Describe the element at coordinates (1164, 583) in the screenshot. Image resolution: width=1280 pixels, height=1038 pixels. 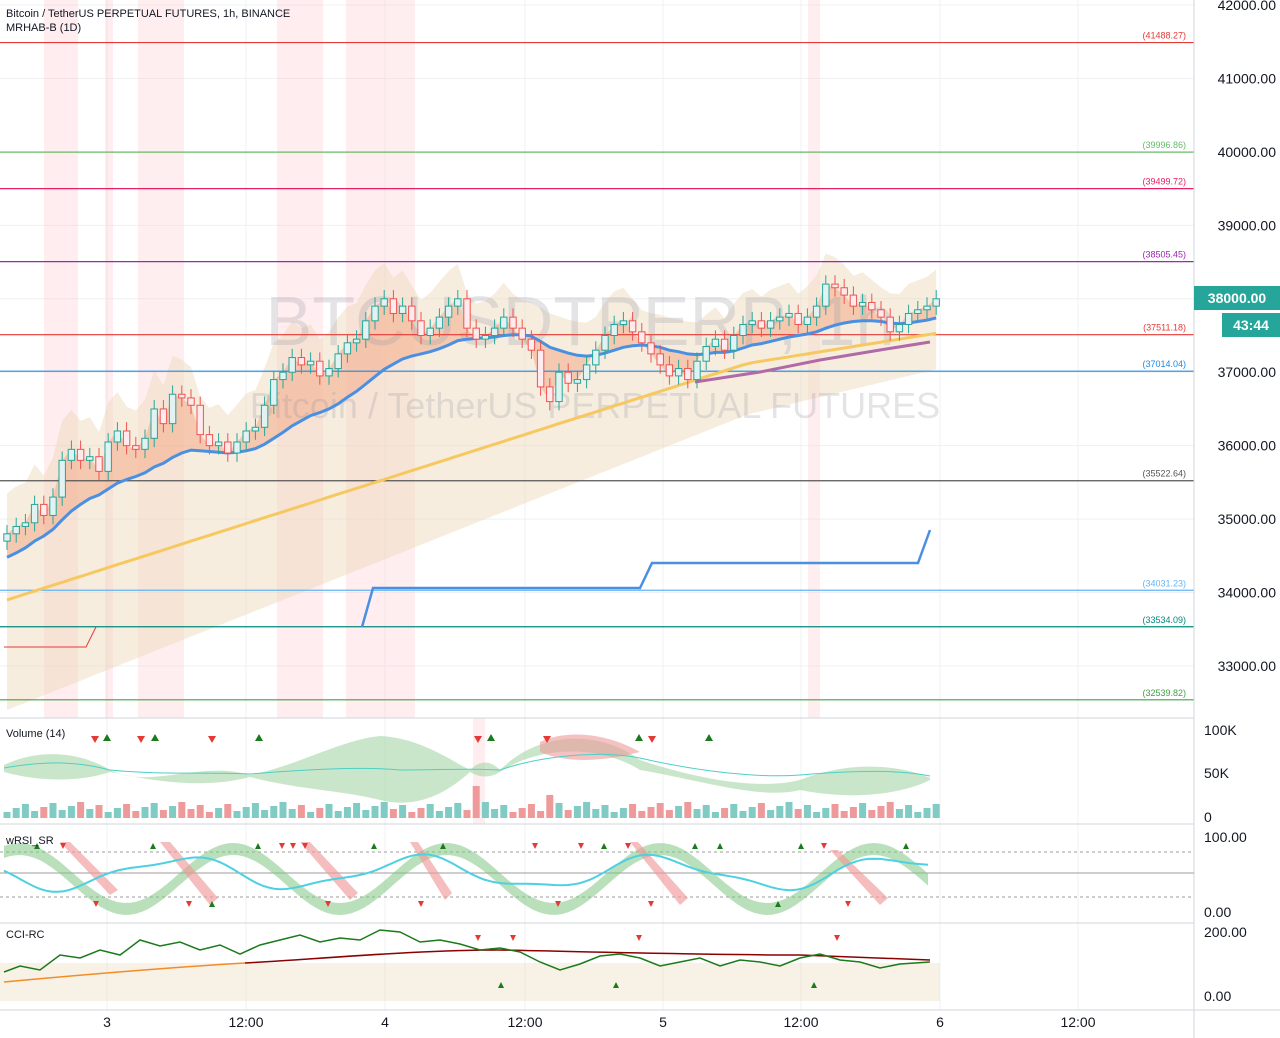
I see `level-label: (34031.23)` at that location.